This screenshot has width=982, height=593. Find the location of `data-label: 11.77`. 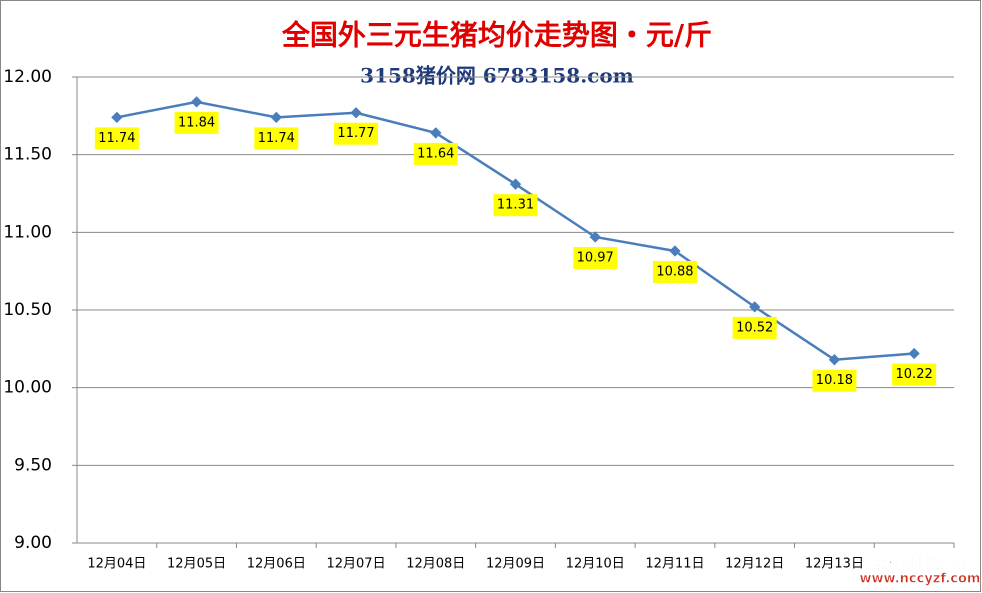

data-label: 11.77 is located at coordinates (355, 133).